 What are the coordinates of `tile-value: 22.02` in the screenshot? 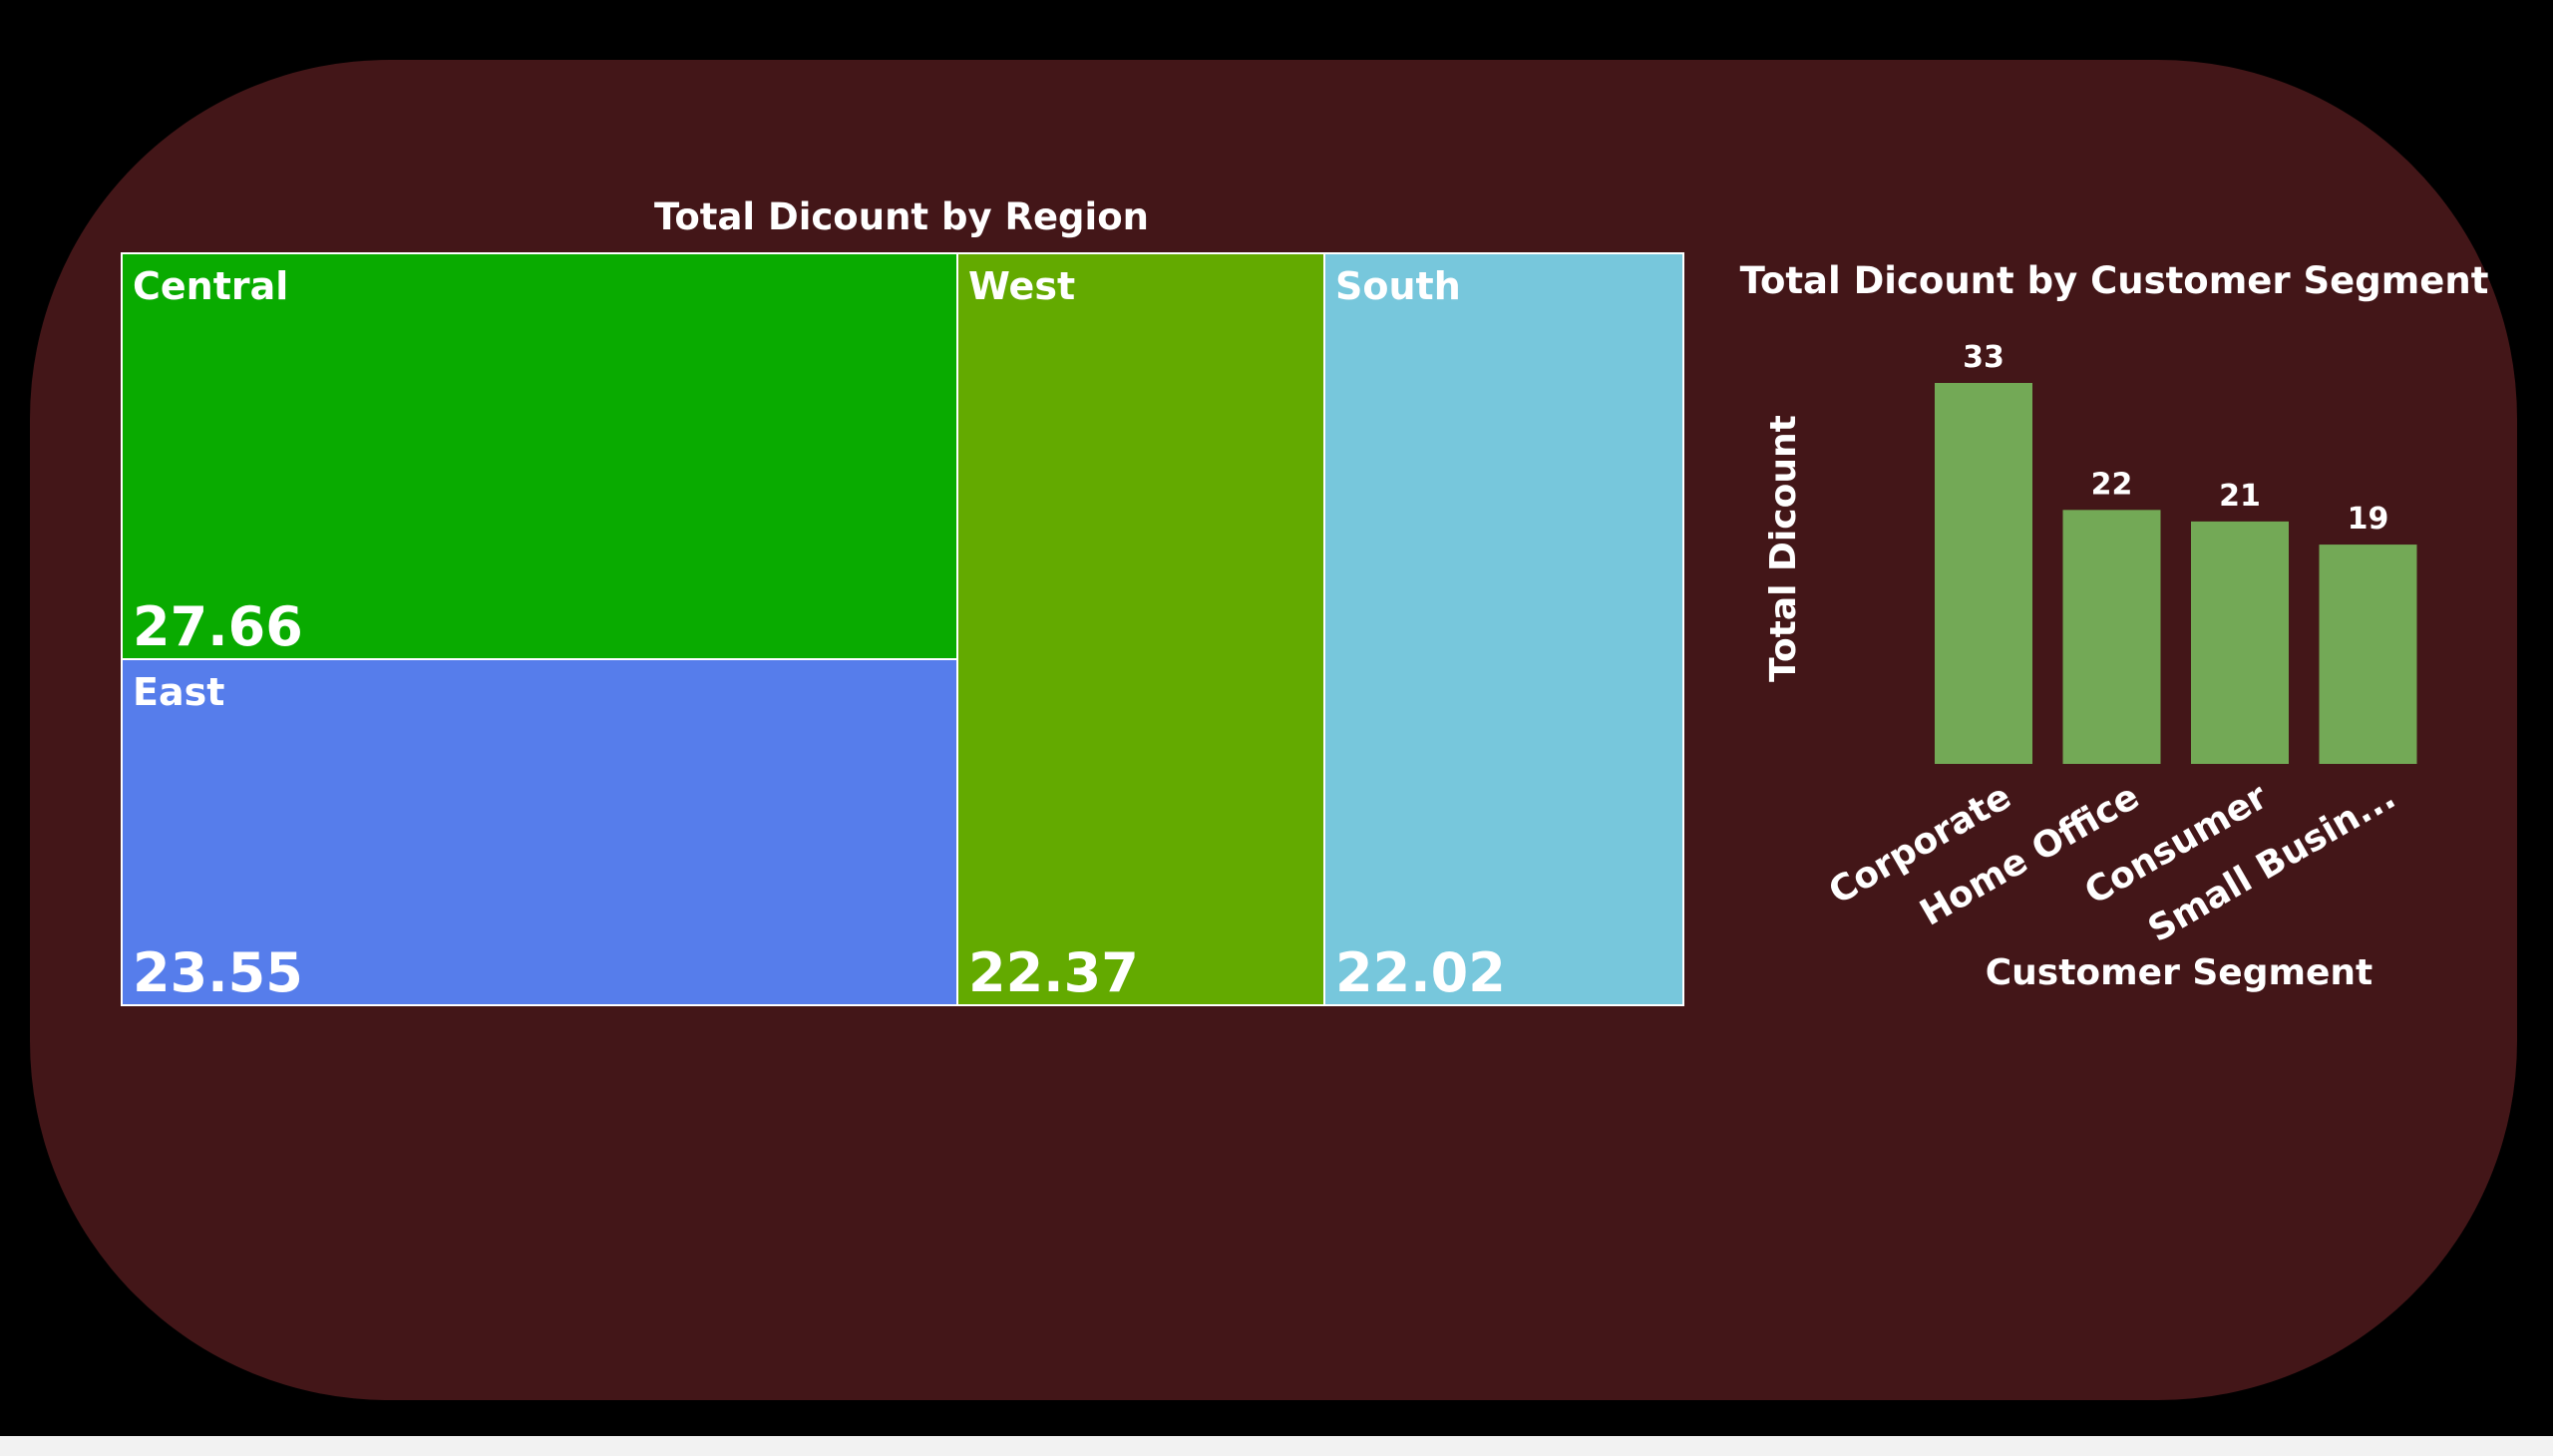 It's located at (1421, 972).